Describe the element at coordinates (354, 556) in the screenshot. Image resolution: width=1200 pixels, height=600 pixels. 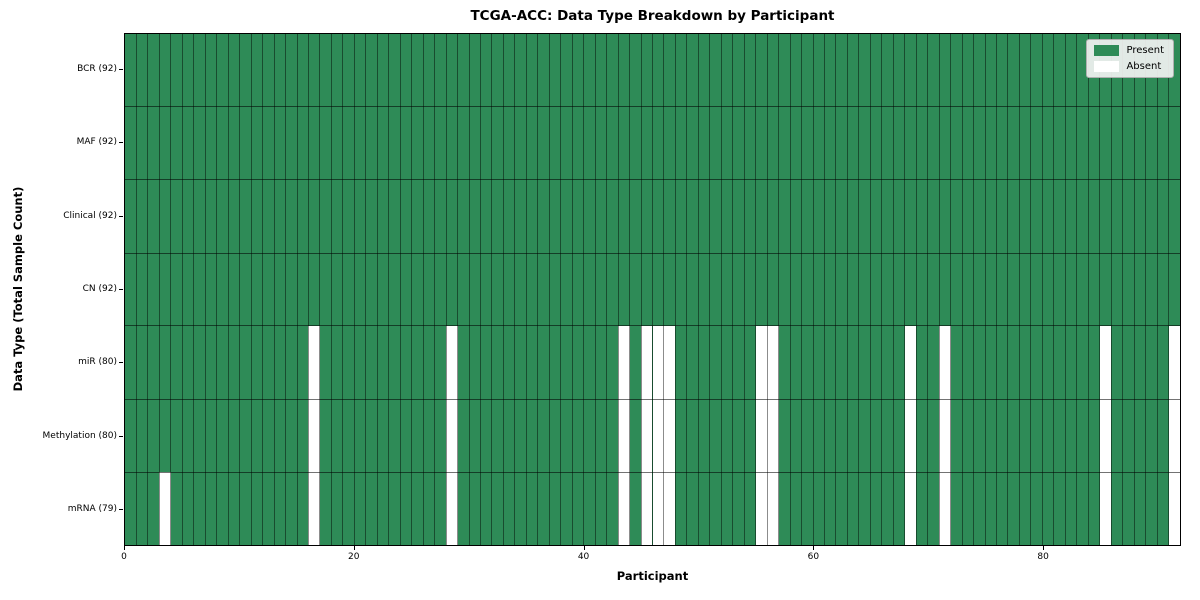
I see `x-tick-label: 20` at that location.